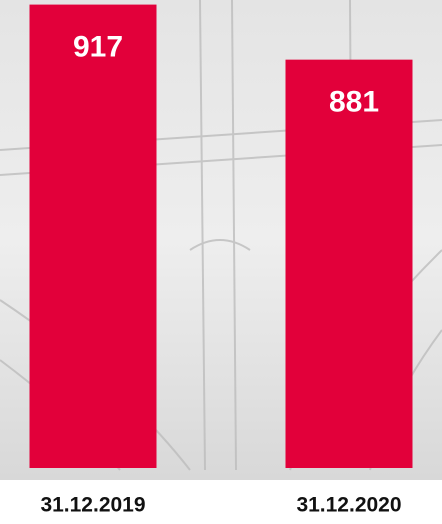 The image size is (442, 524). Describe the element at coordinates (348, 505) in the screenshot. I see `x-tick-label: 31.12.2020` at that location.